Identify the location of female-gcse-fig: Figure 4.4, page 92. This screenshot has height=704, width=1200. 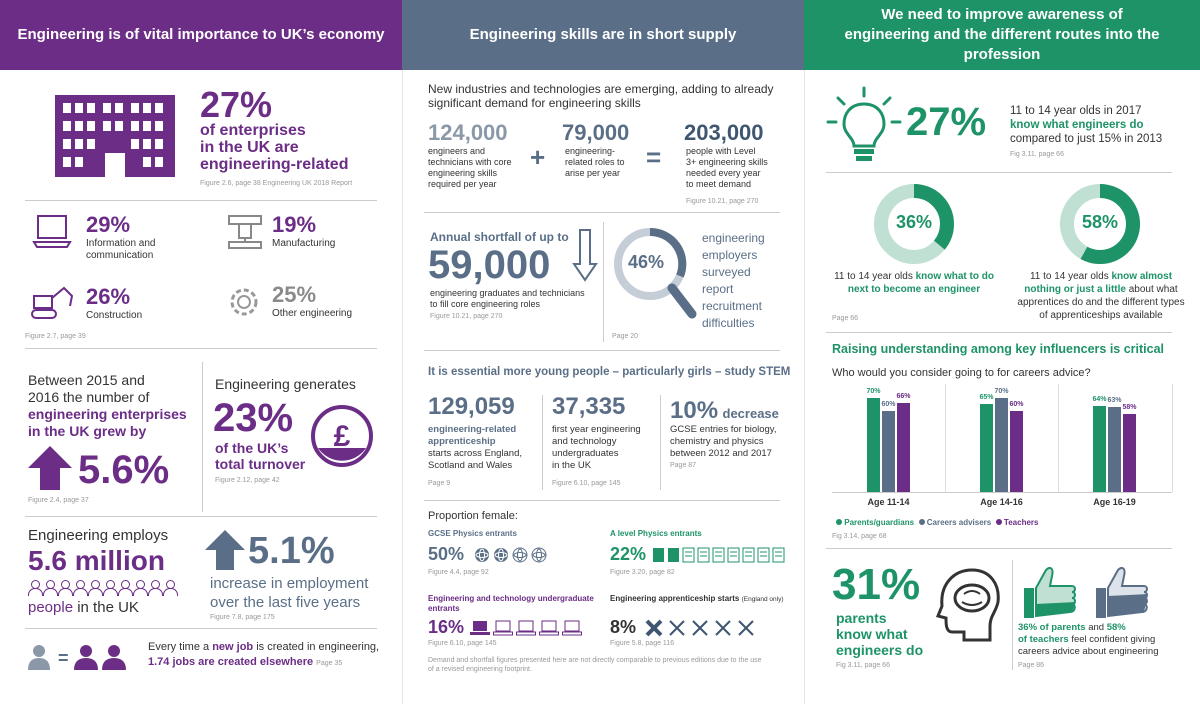
(458, 572).